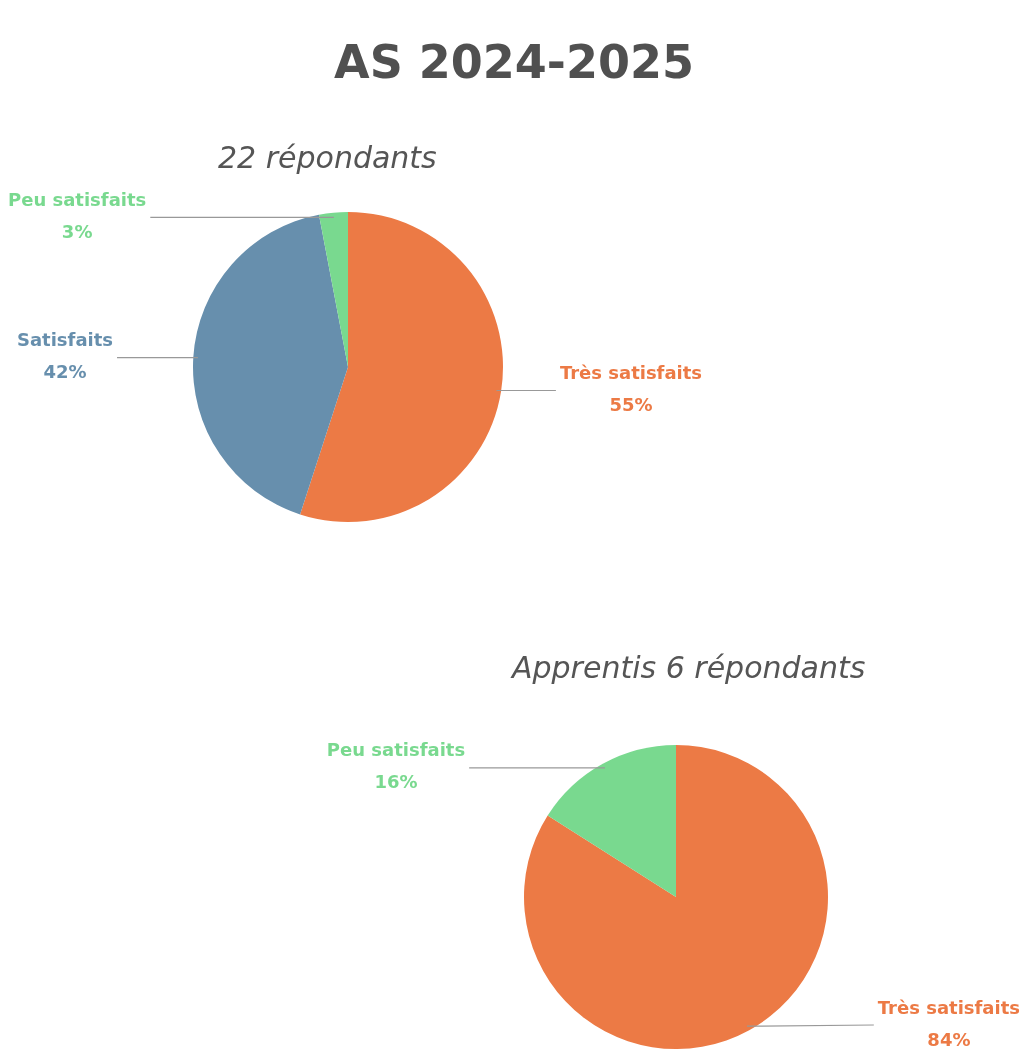 This screenshot has width=1028, height=1055. I want to click on chart-title: Apprentis 6 répondants, so click(689, 667).